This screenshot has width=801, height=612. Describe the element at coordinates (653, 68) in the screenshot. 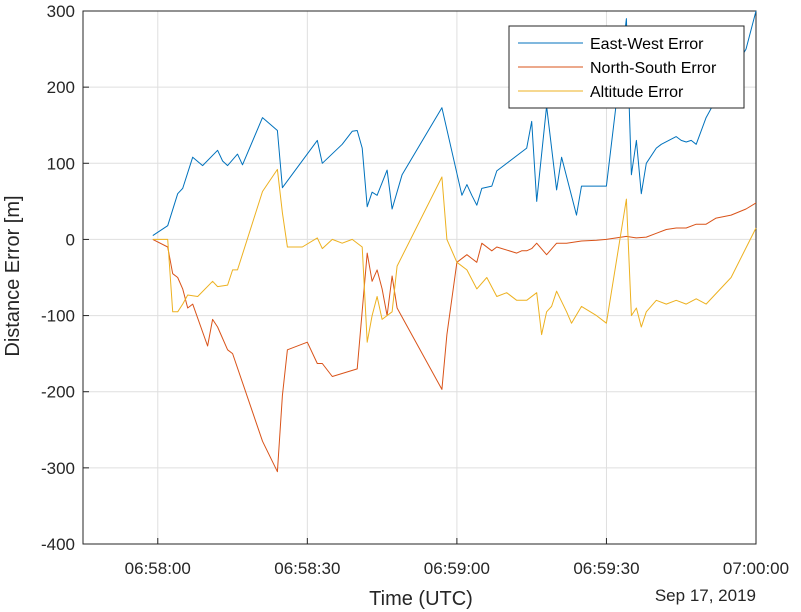

I see `legend-label-1: North-South Error` at that location.